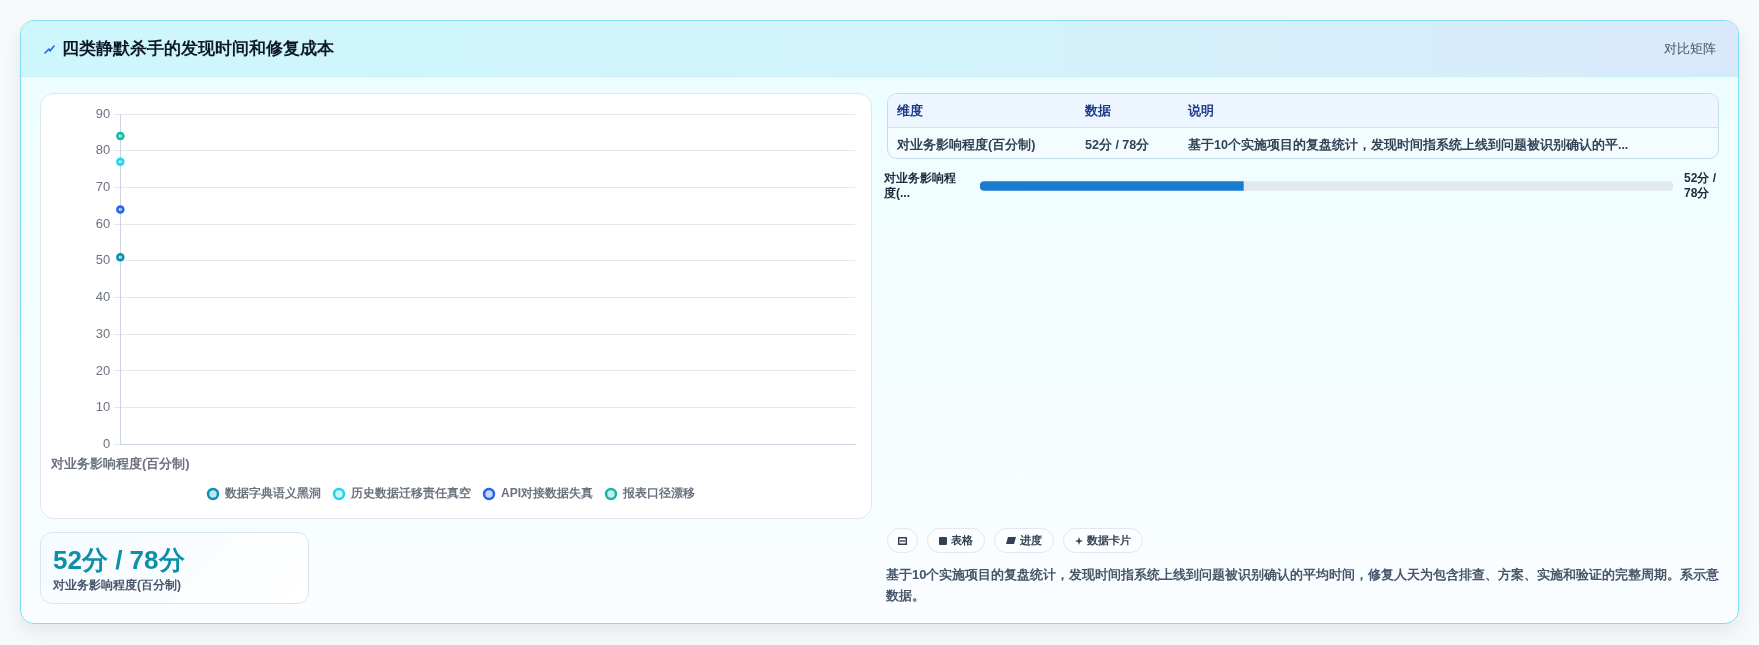 The width and height of the screenshot is (1759, 645). I want to click on text: 对比矩阵, so click(1690, 49).